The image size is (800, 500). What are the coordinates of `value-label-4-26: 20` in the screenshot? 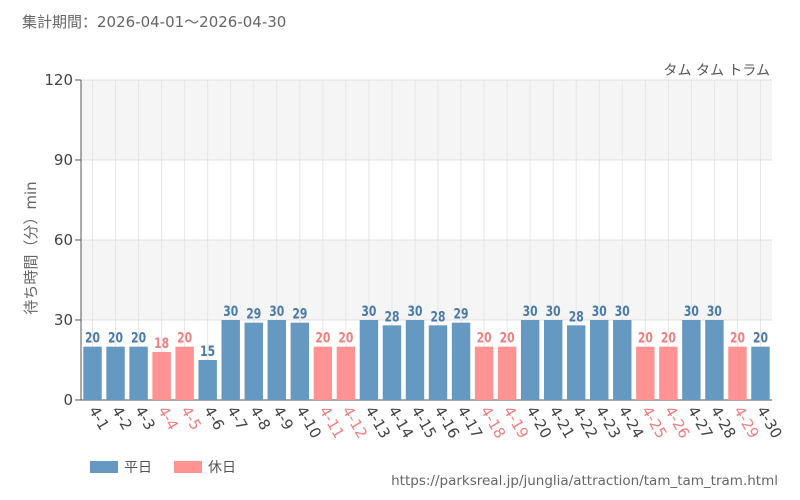 It's located at (668, 339).